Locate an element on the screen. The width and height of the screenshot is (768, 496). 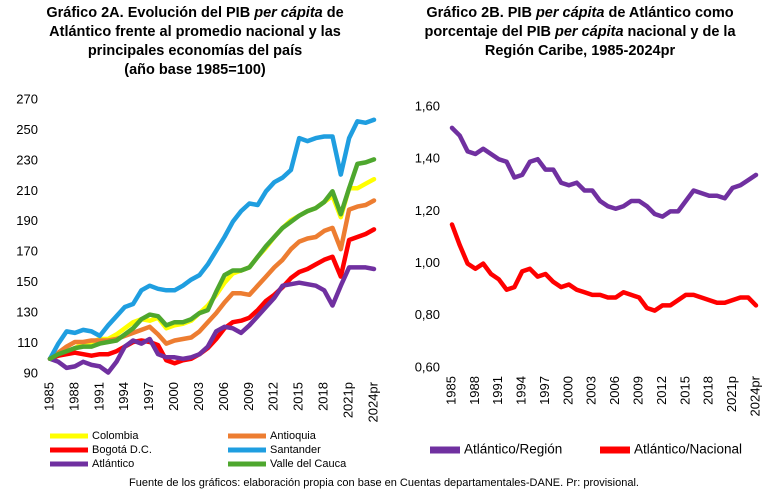
legend-label: Atlántico is located at coordinates (113, 464).